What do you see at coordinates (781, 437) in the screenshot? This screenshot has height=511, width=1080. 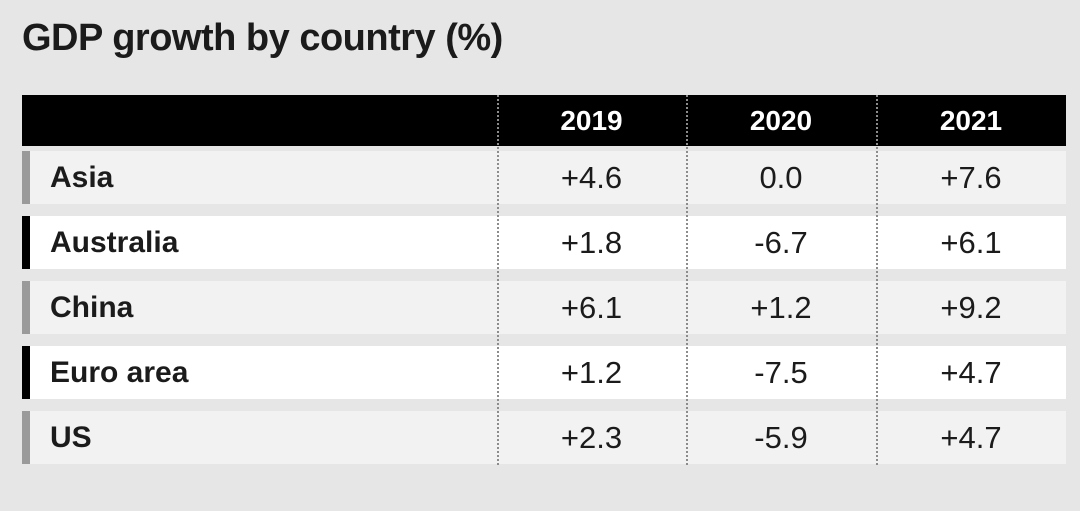 I see `cell-2020: -5.9` at bounding box center [781, 437].